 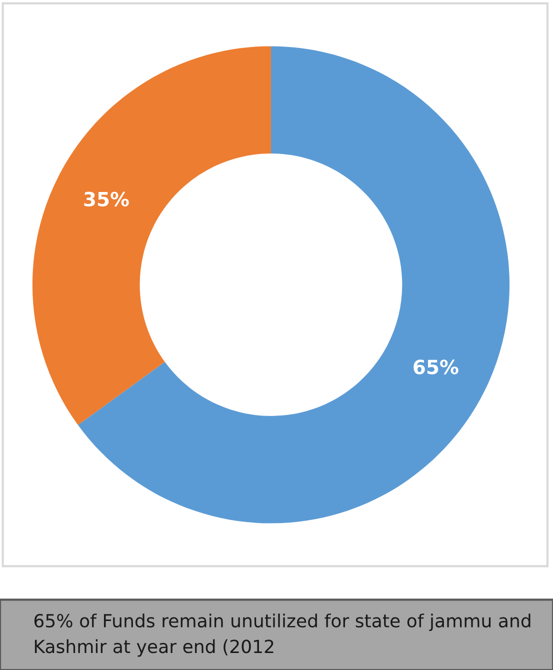 I want to click on data-label: 65%, so click(x=436, y=367).